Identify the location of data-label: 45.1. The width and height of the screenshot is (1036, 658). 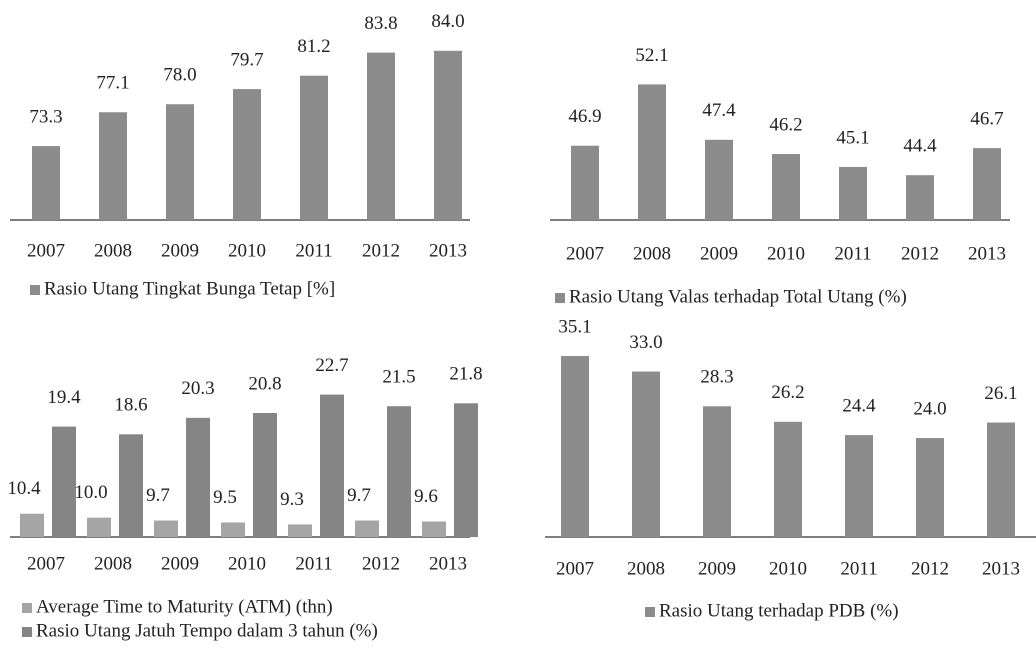
(852, 137).